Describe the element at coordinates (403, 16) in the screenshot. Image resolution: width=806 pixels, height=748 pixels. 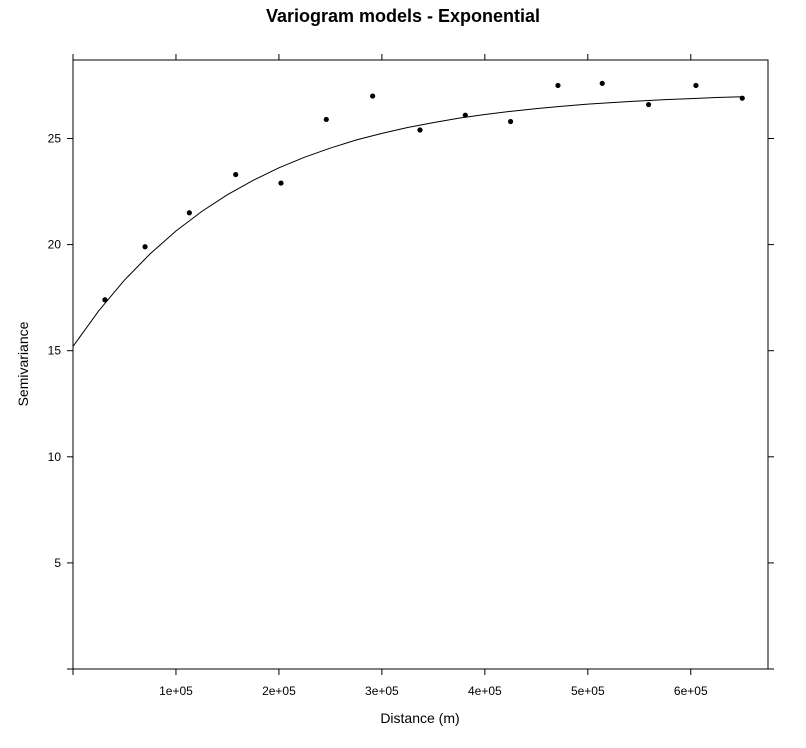
I see `chart-title: Variogram models - Exponential` at that location.